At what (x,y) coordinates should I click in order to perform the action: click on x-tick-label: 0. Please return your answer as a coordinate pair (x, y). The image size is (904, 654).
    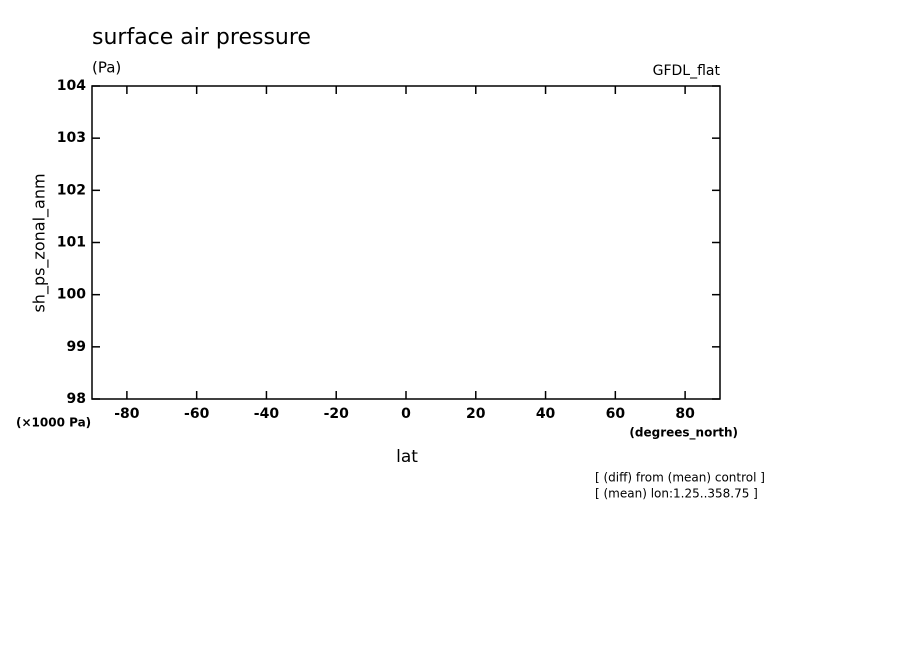
    Looking at the image, I should click on (406, 414).